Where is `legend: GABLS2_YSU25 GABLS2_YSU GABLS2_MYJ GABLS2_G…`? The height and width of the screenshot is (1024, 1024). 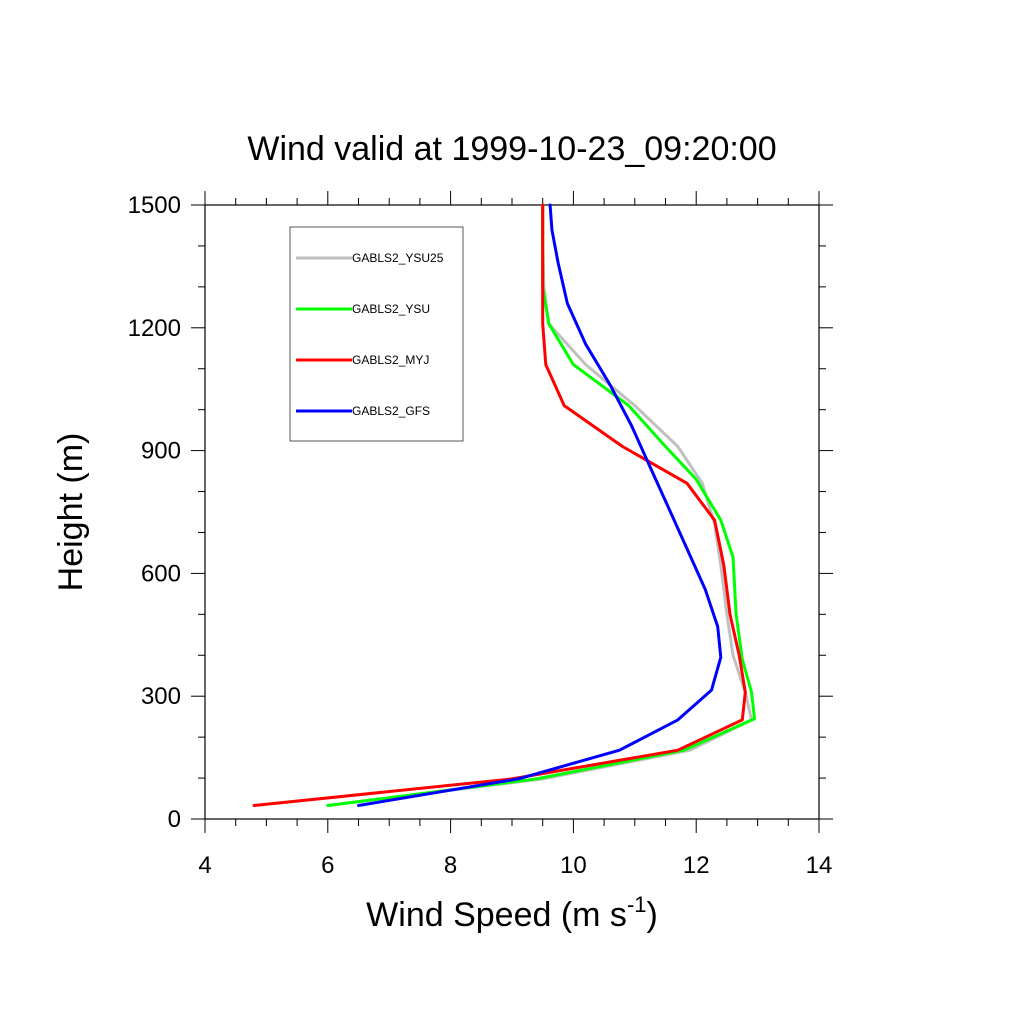
legend: GABLS2_YSU25 GABLS2_YSU GABLS2_MYJ GABLS2_G… is located at coordinates (376, 334).